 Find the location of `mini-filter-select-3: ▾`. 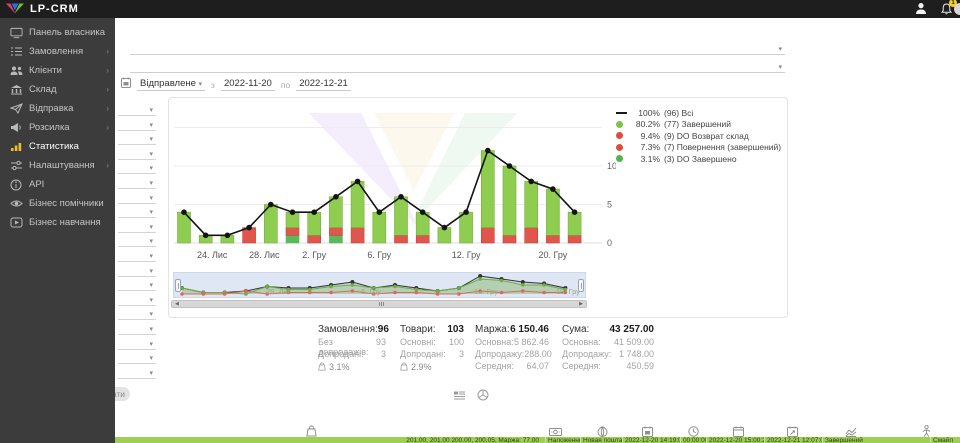

mini-filter-select-3: ▾ is located at coordinates (137, 139).